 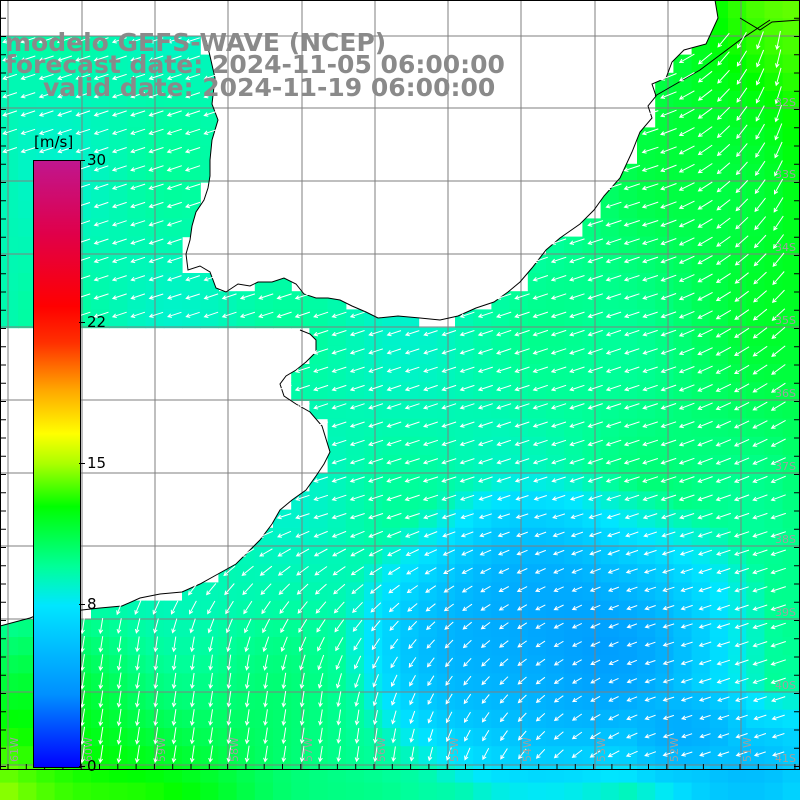 I want to click on lat-label: 32S, so click(x=785, y=102).